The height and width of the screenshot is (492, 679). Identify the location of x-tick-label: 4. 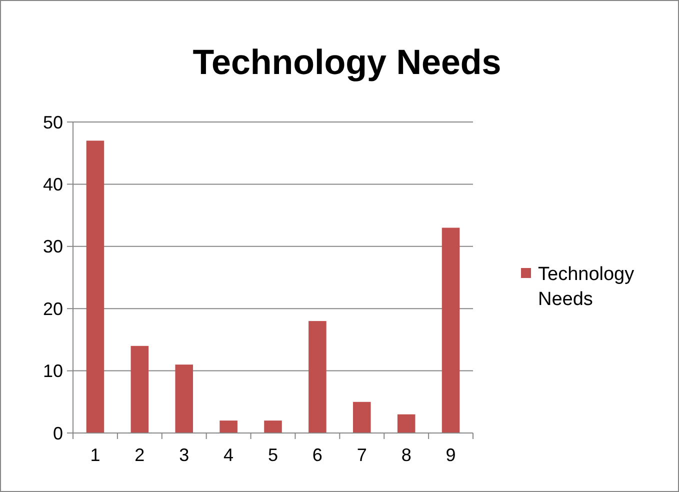
(229, 455).